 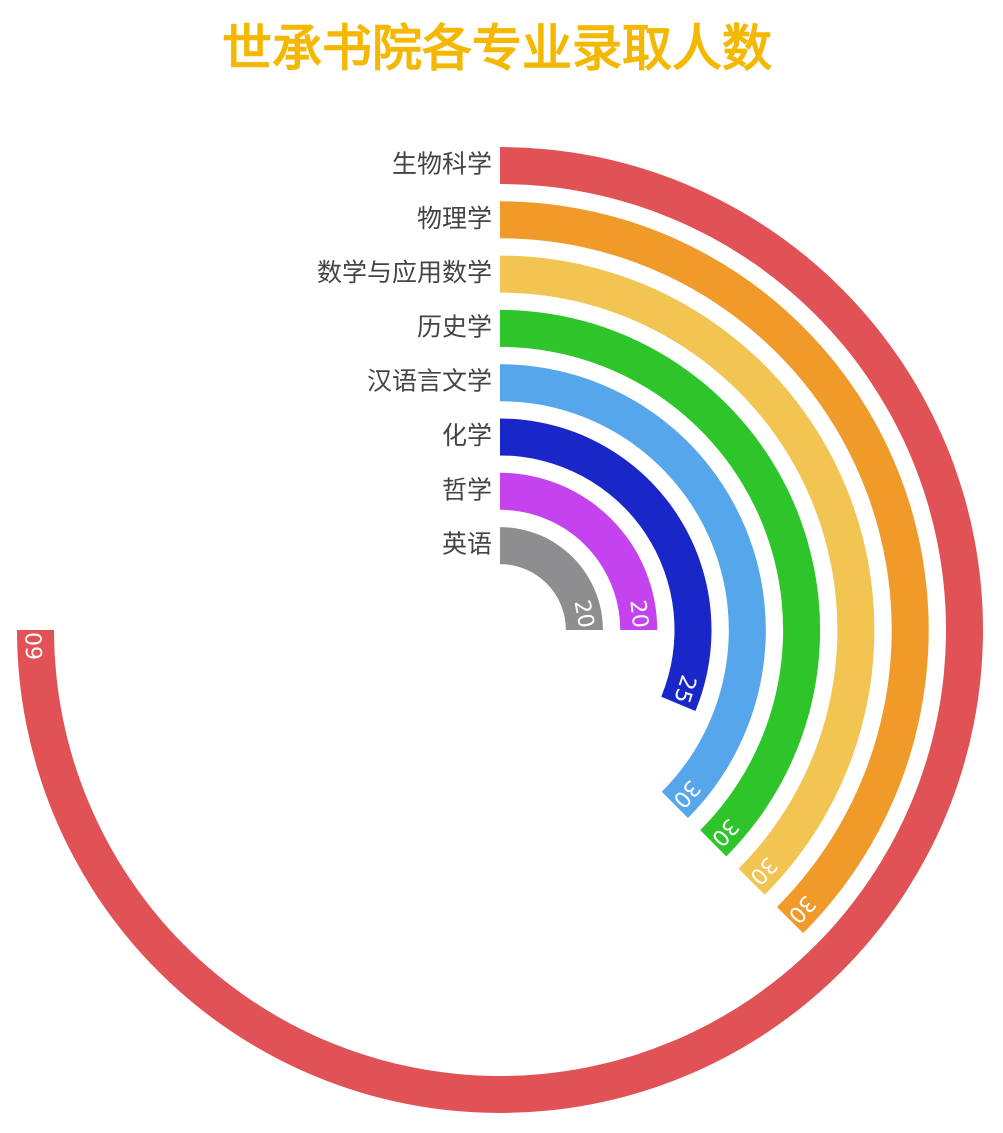 I want to click on category-label: 物理学, so click(x=454, y=218).